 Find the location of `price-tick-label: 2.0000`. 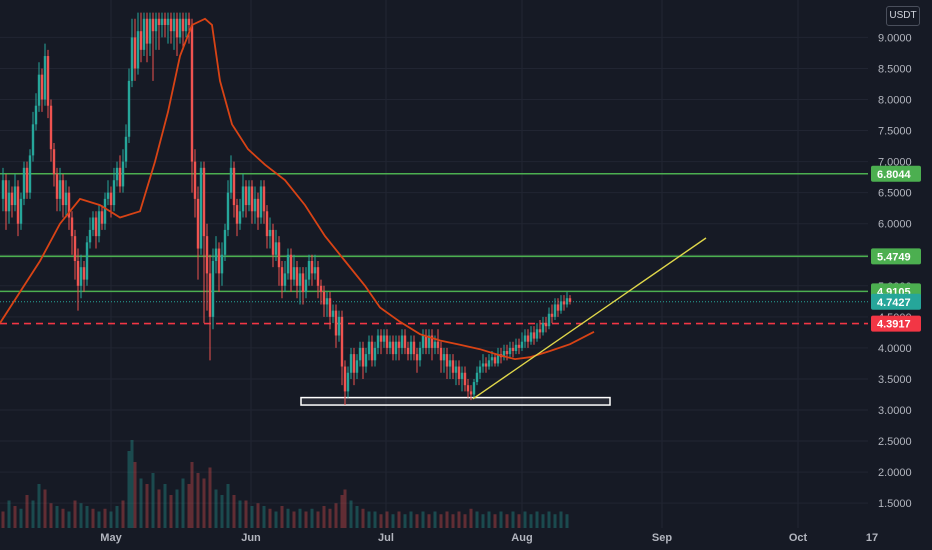

price-tick-label: 2.0000 is located at coordinates (895, 473).